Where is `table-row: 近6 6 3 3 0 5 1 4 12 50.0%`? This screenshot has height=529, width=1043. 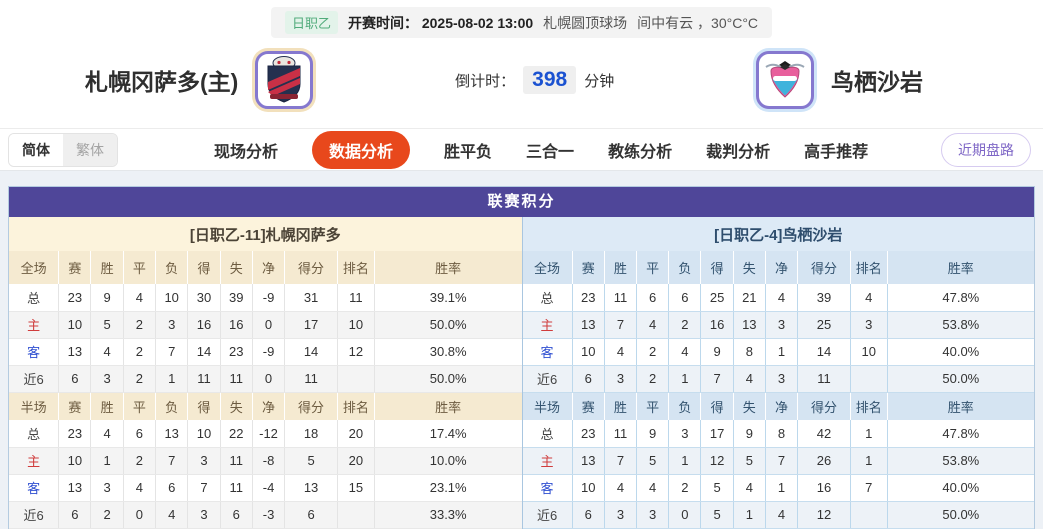
table-row: 近6 6 3 3 0 5 1 4 12 50.0% is located at coordinates (778, 515).